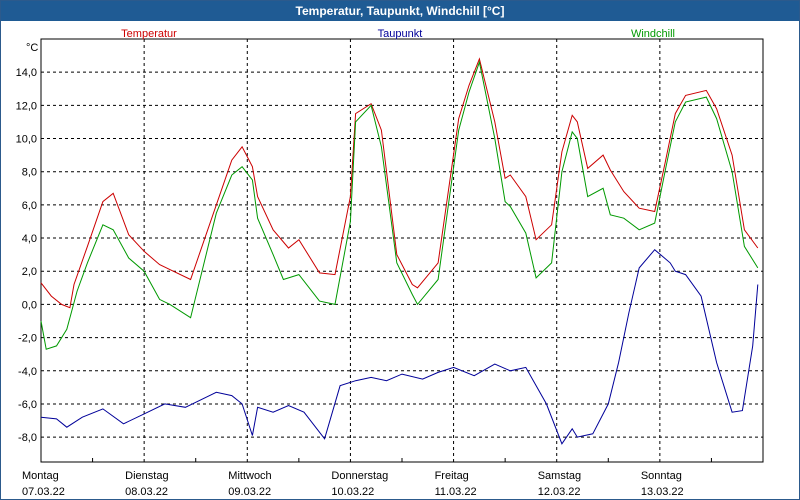  What do you see at coordinates (27, 438) in the screenshot?
I see `y-tick-label: -8,0` at bounding box center [27, 438].